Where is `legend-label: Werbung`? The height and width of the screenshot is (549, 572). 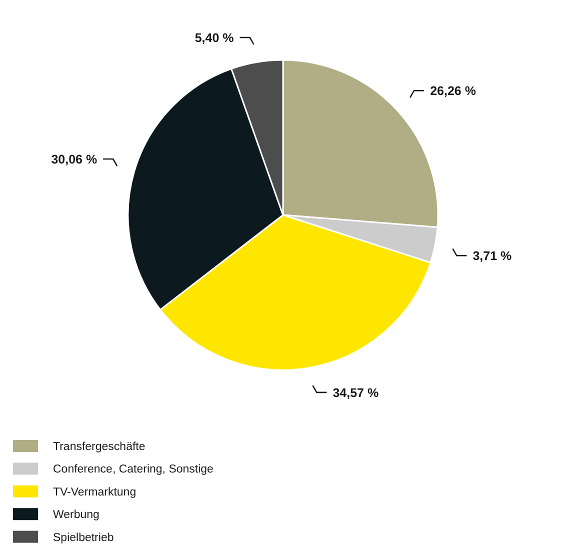
legend-label: Werbung is located at coordinates (76, 515).